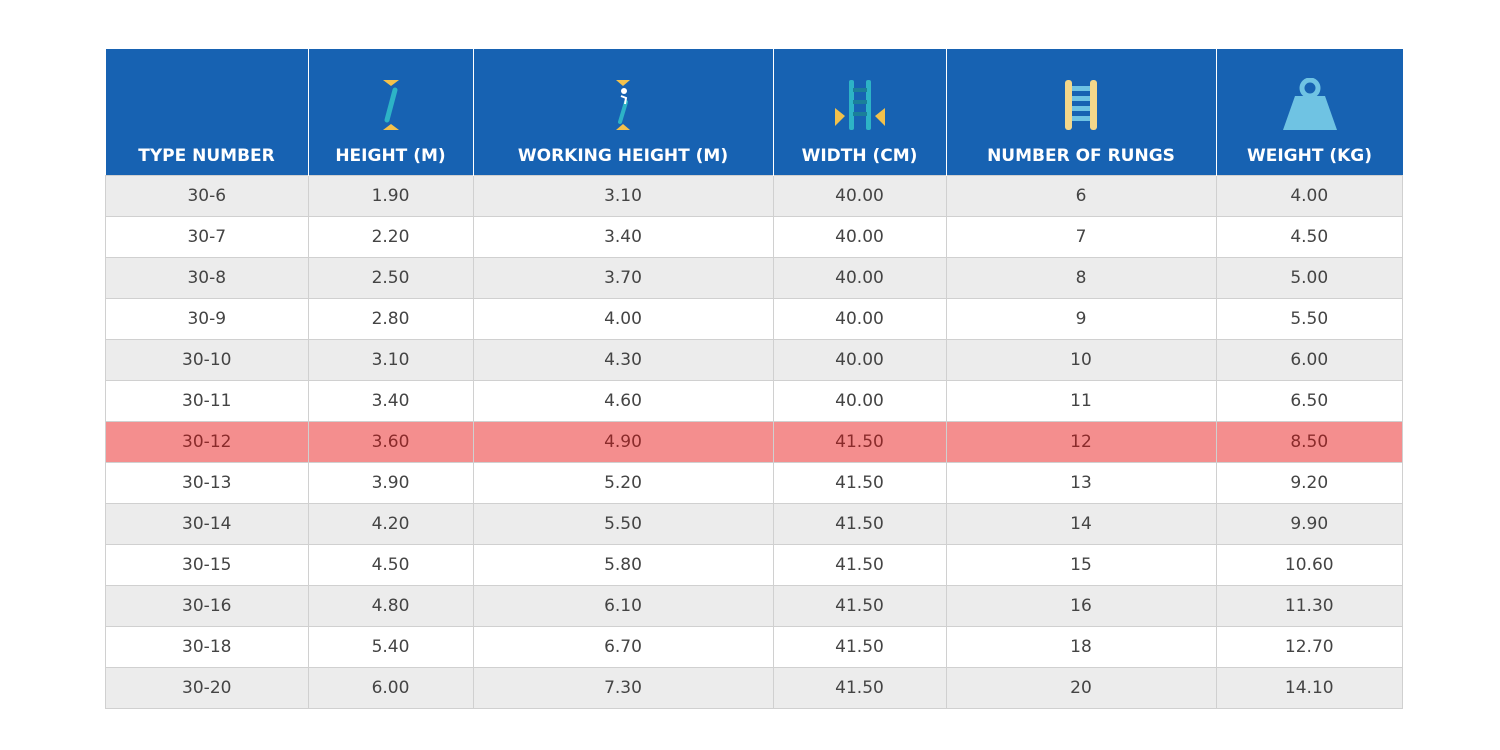  I want to click on table-row: 30-10 3.10 4.30 40.00 10 6.00, so click(754, 360).